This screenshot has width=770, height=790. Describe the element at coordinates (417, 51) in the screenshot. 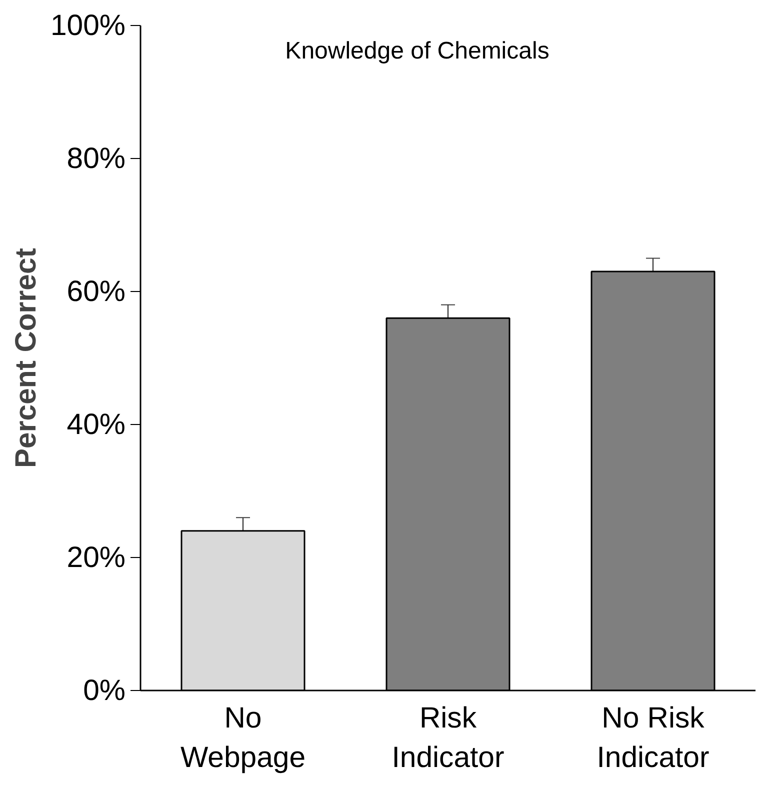

I see `text: Knowledge of Chemicals` at that location.